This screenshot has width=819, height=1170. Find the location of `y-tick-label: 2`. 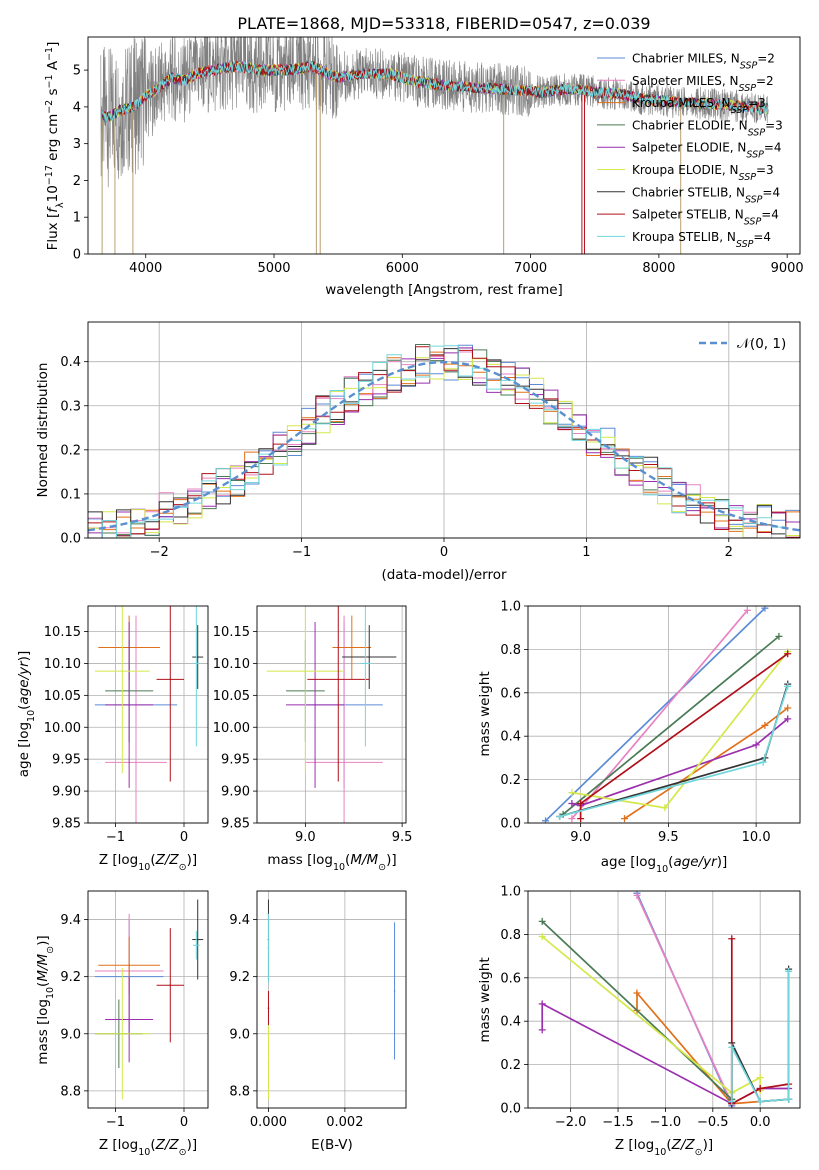

y-tick-label: 2 is located at coordinates (77, 181).